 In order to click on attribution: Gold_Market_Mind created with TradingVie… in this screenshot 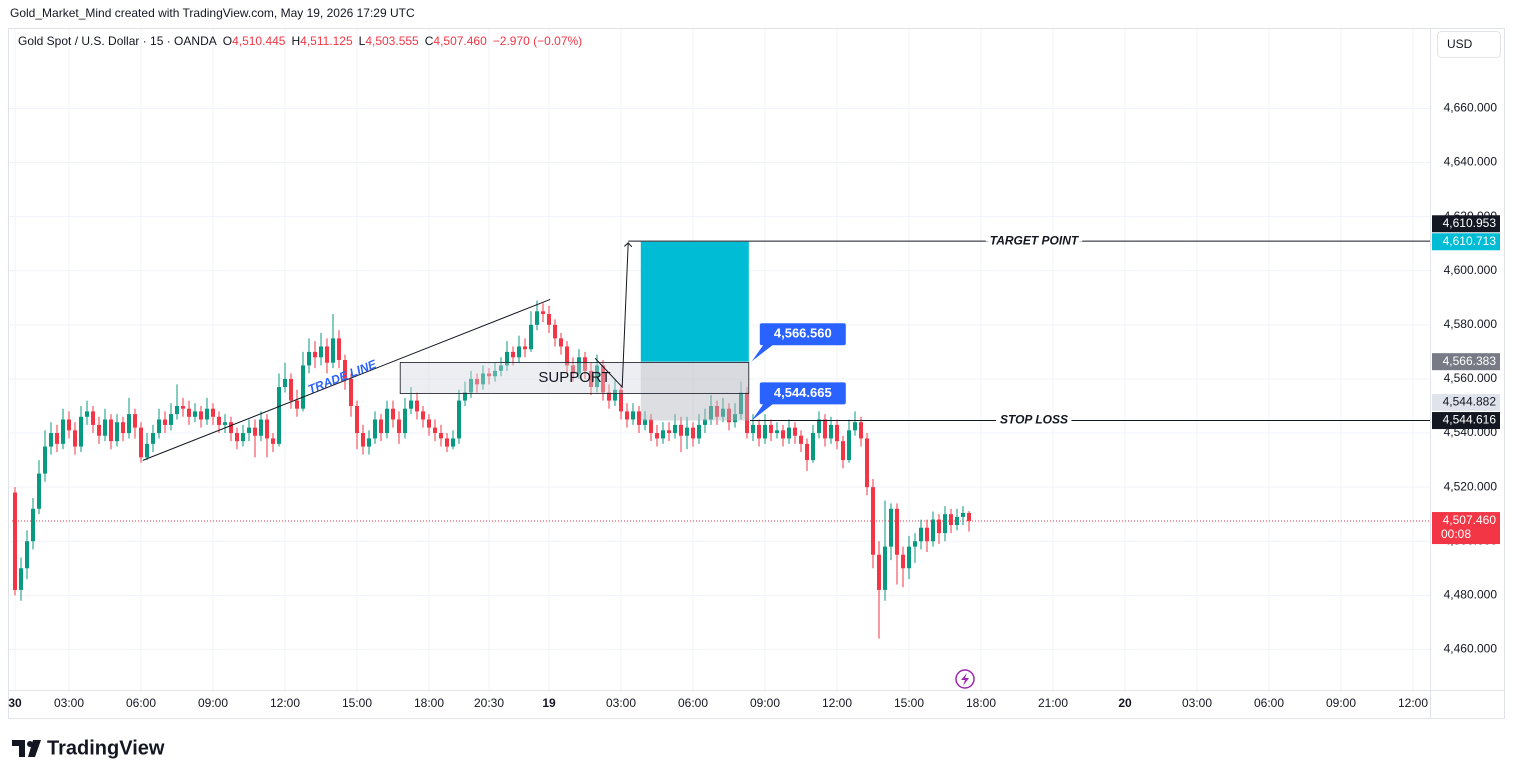, I will do `click(212, 13)`.